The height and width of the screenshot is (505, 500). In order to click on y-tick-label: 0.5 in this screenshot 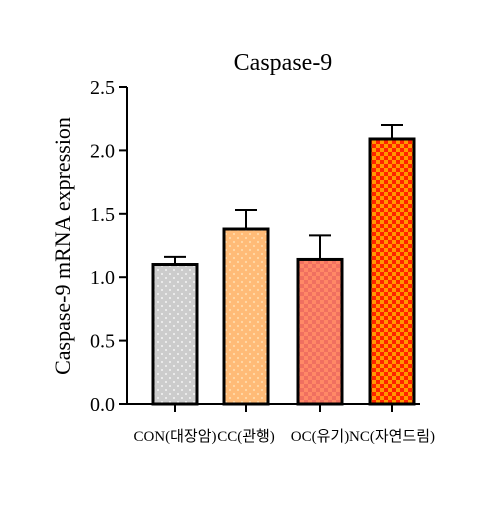, I will do `click(102, 342)`.